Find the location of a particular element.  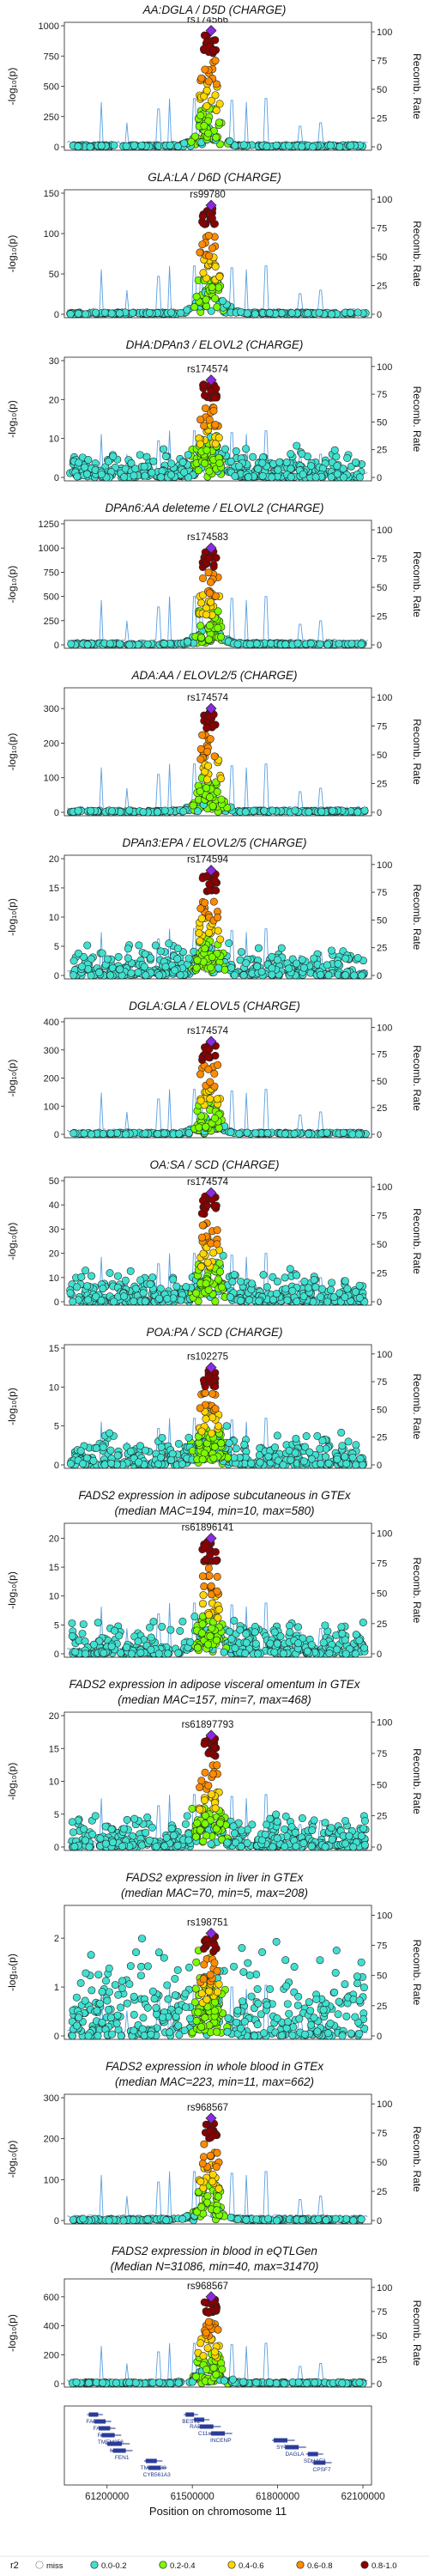

recomb-axis-label: Recomb. Rate is located at coordinates (417, 1078).